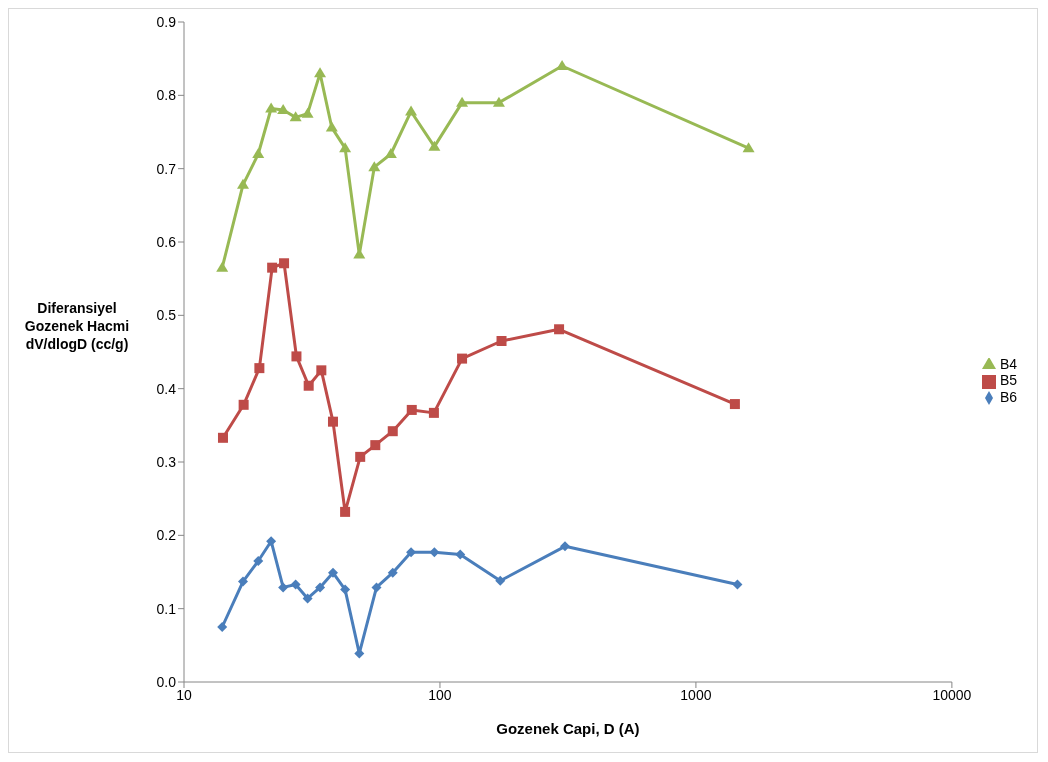  I want to click on y-tick-label: 0.8, so click(166, 95).